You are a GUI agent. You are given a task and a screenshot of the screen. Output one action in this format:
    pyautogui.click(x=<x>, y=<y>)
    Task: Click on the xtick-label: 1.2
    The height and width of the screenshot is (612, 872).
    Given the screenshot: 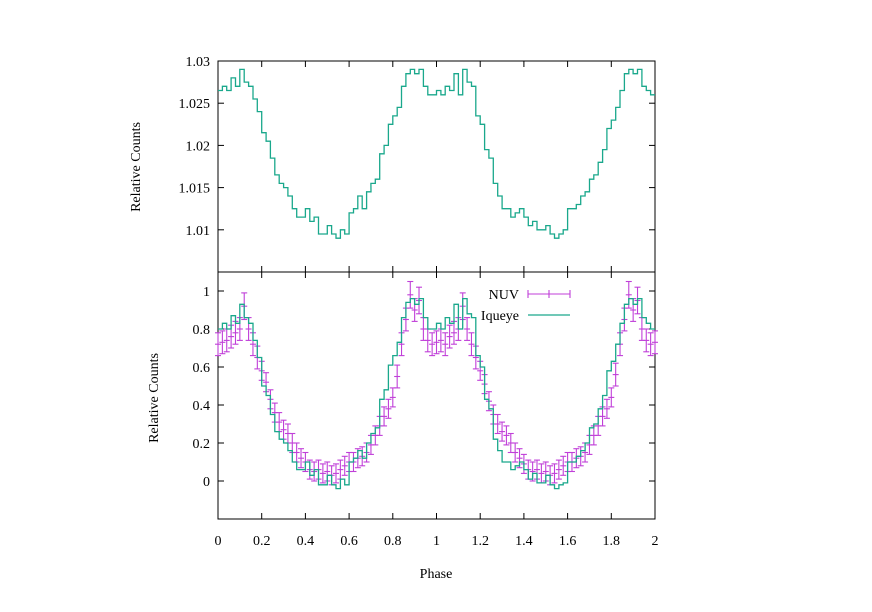 What is the action you would take?
    pyautogui.click(x=480, y=541)
    